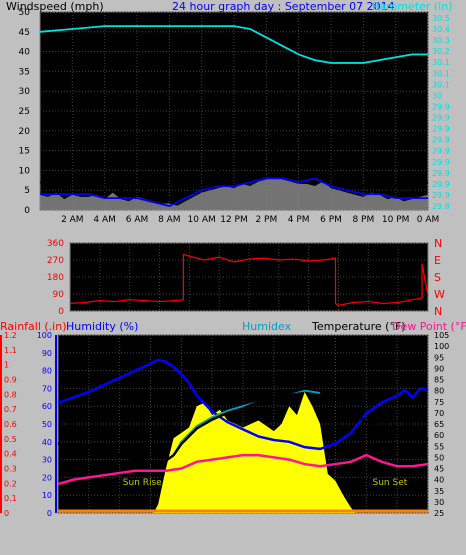 This screenshot has height=555, width=466. I want to click on barometer-line, so click(233, 44).